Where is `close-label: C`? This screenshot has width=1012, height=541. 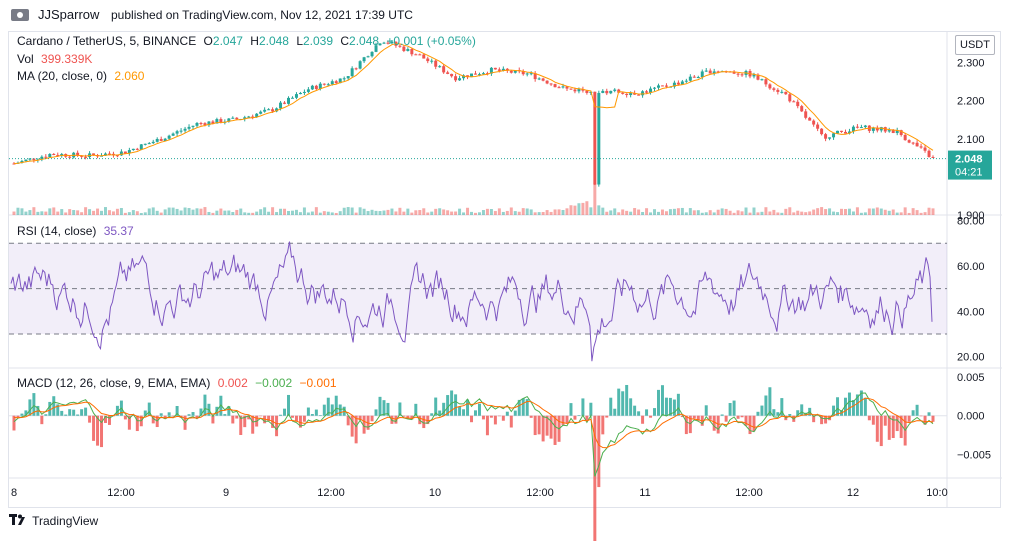 close-label: C is located at coordinates (345, 41).